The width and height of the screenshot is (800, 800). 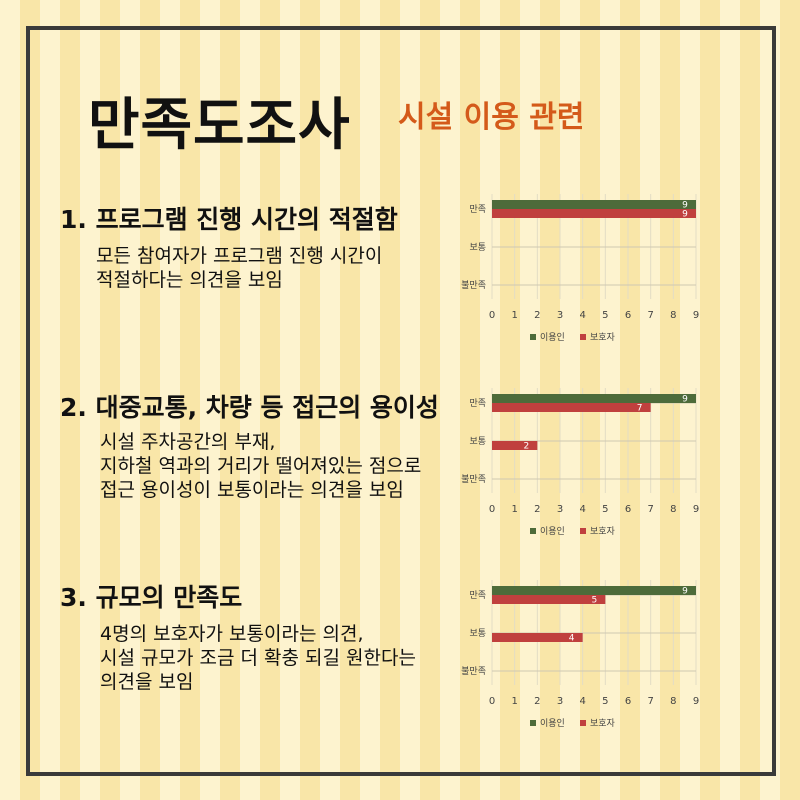 What do you see at coordinates (232, 634) in the screenshot?
I see `section-3-body-line: 4명의 보호자가 보통이라는 의견,` at bounding box center [232, 634].